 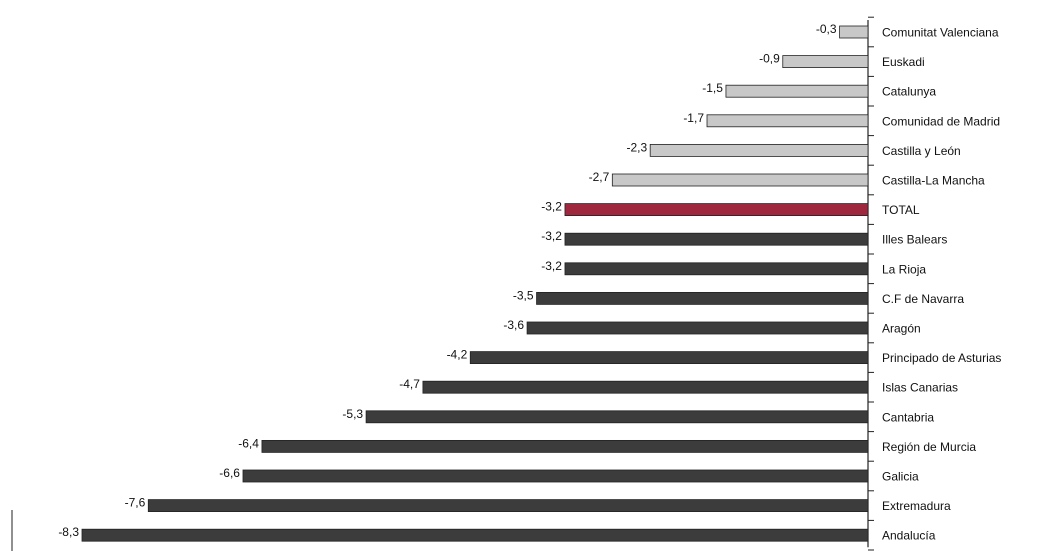 What do you see at coordinates (908, 417) in the screenshot?
I see `category-label: Cantabria` at bounding box center [908, 417].